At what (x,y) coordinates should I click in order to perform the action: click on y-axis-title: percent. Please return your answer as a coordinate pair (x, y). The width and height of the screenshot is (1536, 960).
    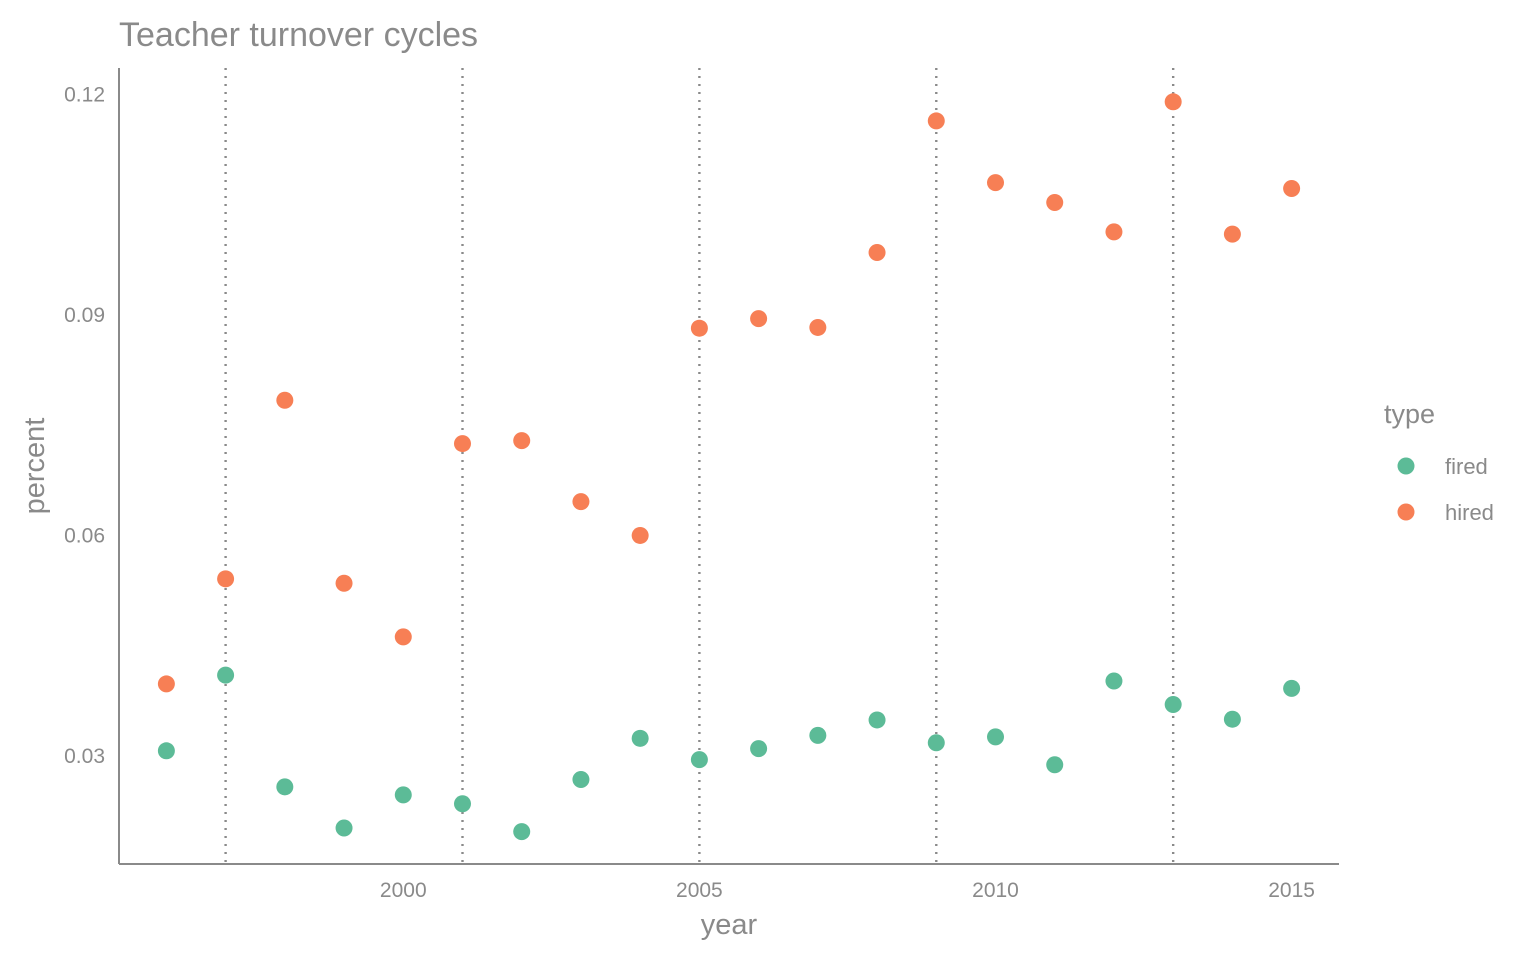
    Looking at the image, I should click on (35, 466).